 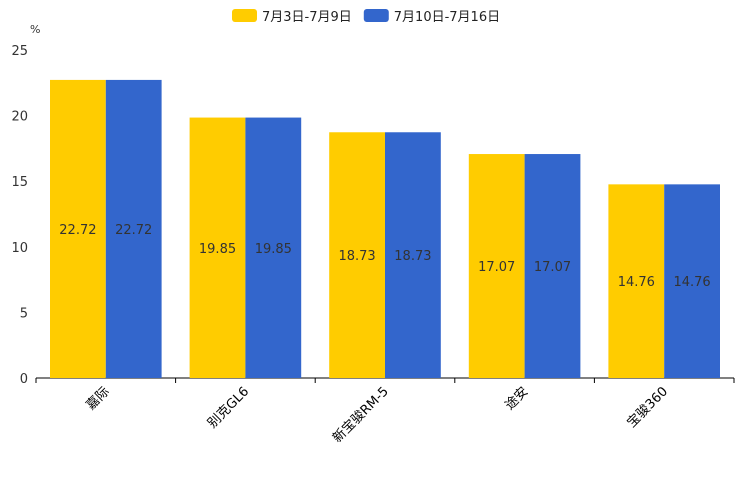 What do you see at coordinates (19, 248) in the screenshot?
I see `y-tick-label: 10` at bounding box center [19, 248].